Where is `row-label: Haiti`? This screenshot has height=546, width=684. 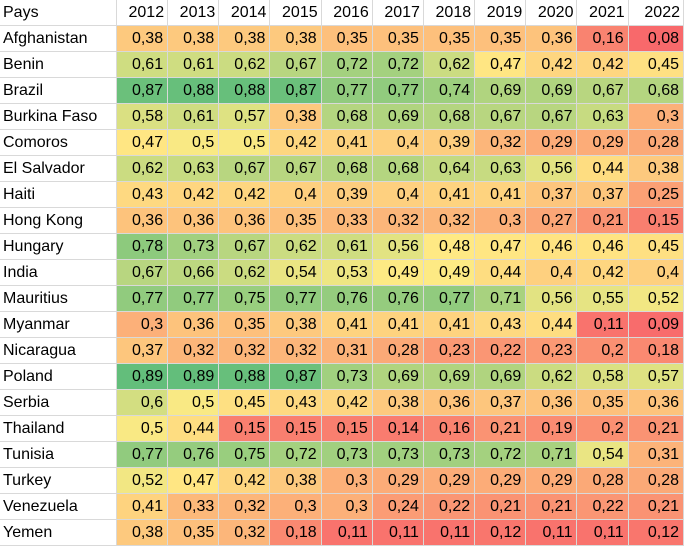 row-label: Haiti is located at coordinates (58, 194).